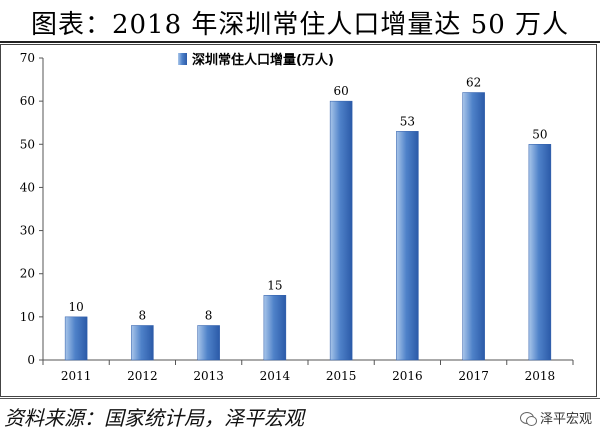 The image size is (600, 437). What do you see at coordinates (27, 317) in the screenshot?
I see `y-tick-label: 10` at bounding box center [27, 317].